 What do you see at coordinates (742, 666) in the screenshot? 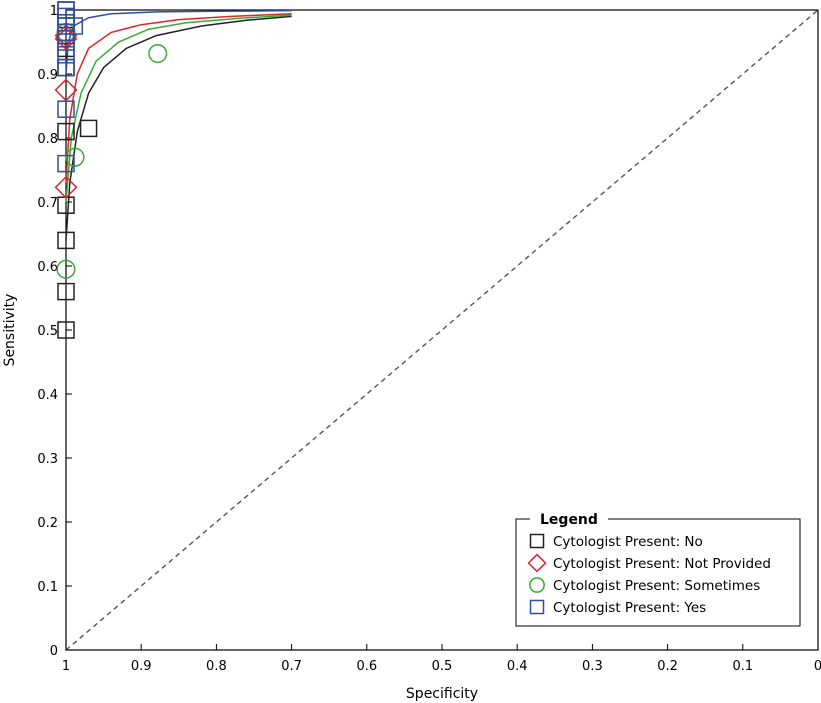
I see `x-tick-label: 0.1` at bounding box center [742, 666].